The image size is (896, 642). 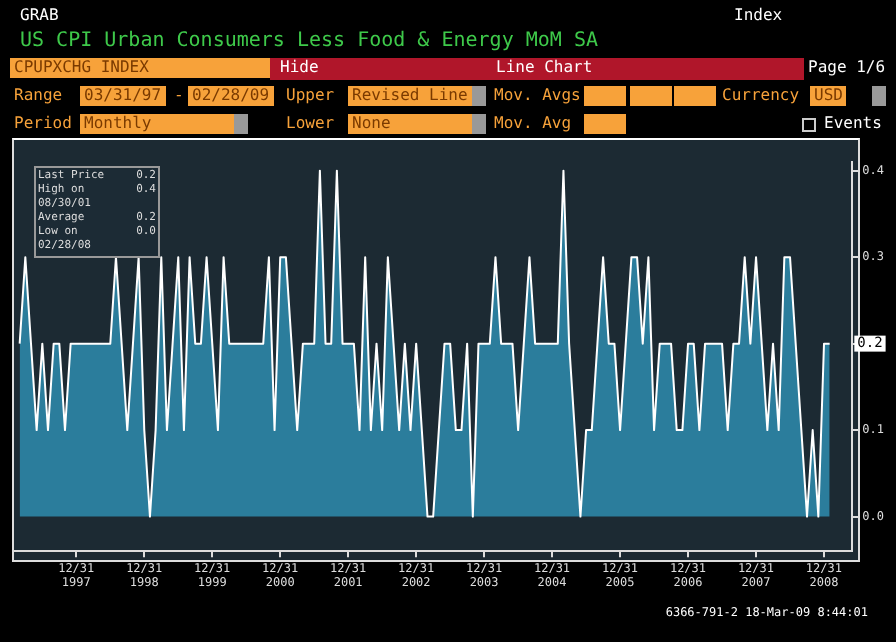 What do you see at coordinates (39, 16) in the screenshot?
I see `text: GRAB` at bounding box center [39, 16].